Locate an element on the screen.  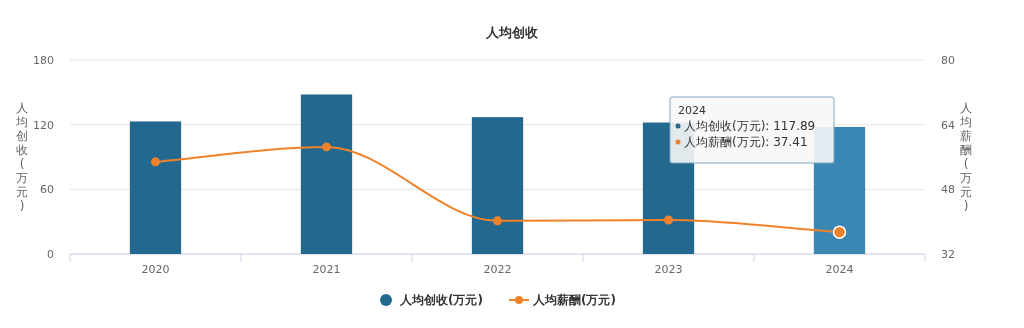
annotation: 人均薪酬(万元): 37.41 is located at coordinates (746, 142).